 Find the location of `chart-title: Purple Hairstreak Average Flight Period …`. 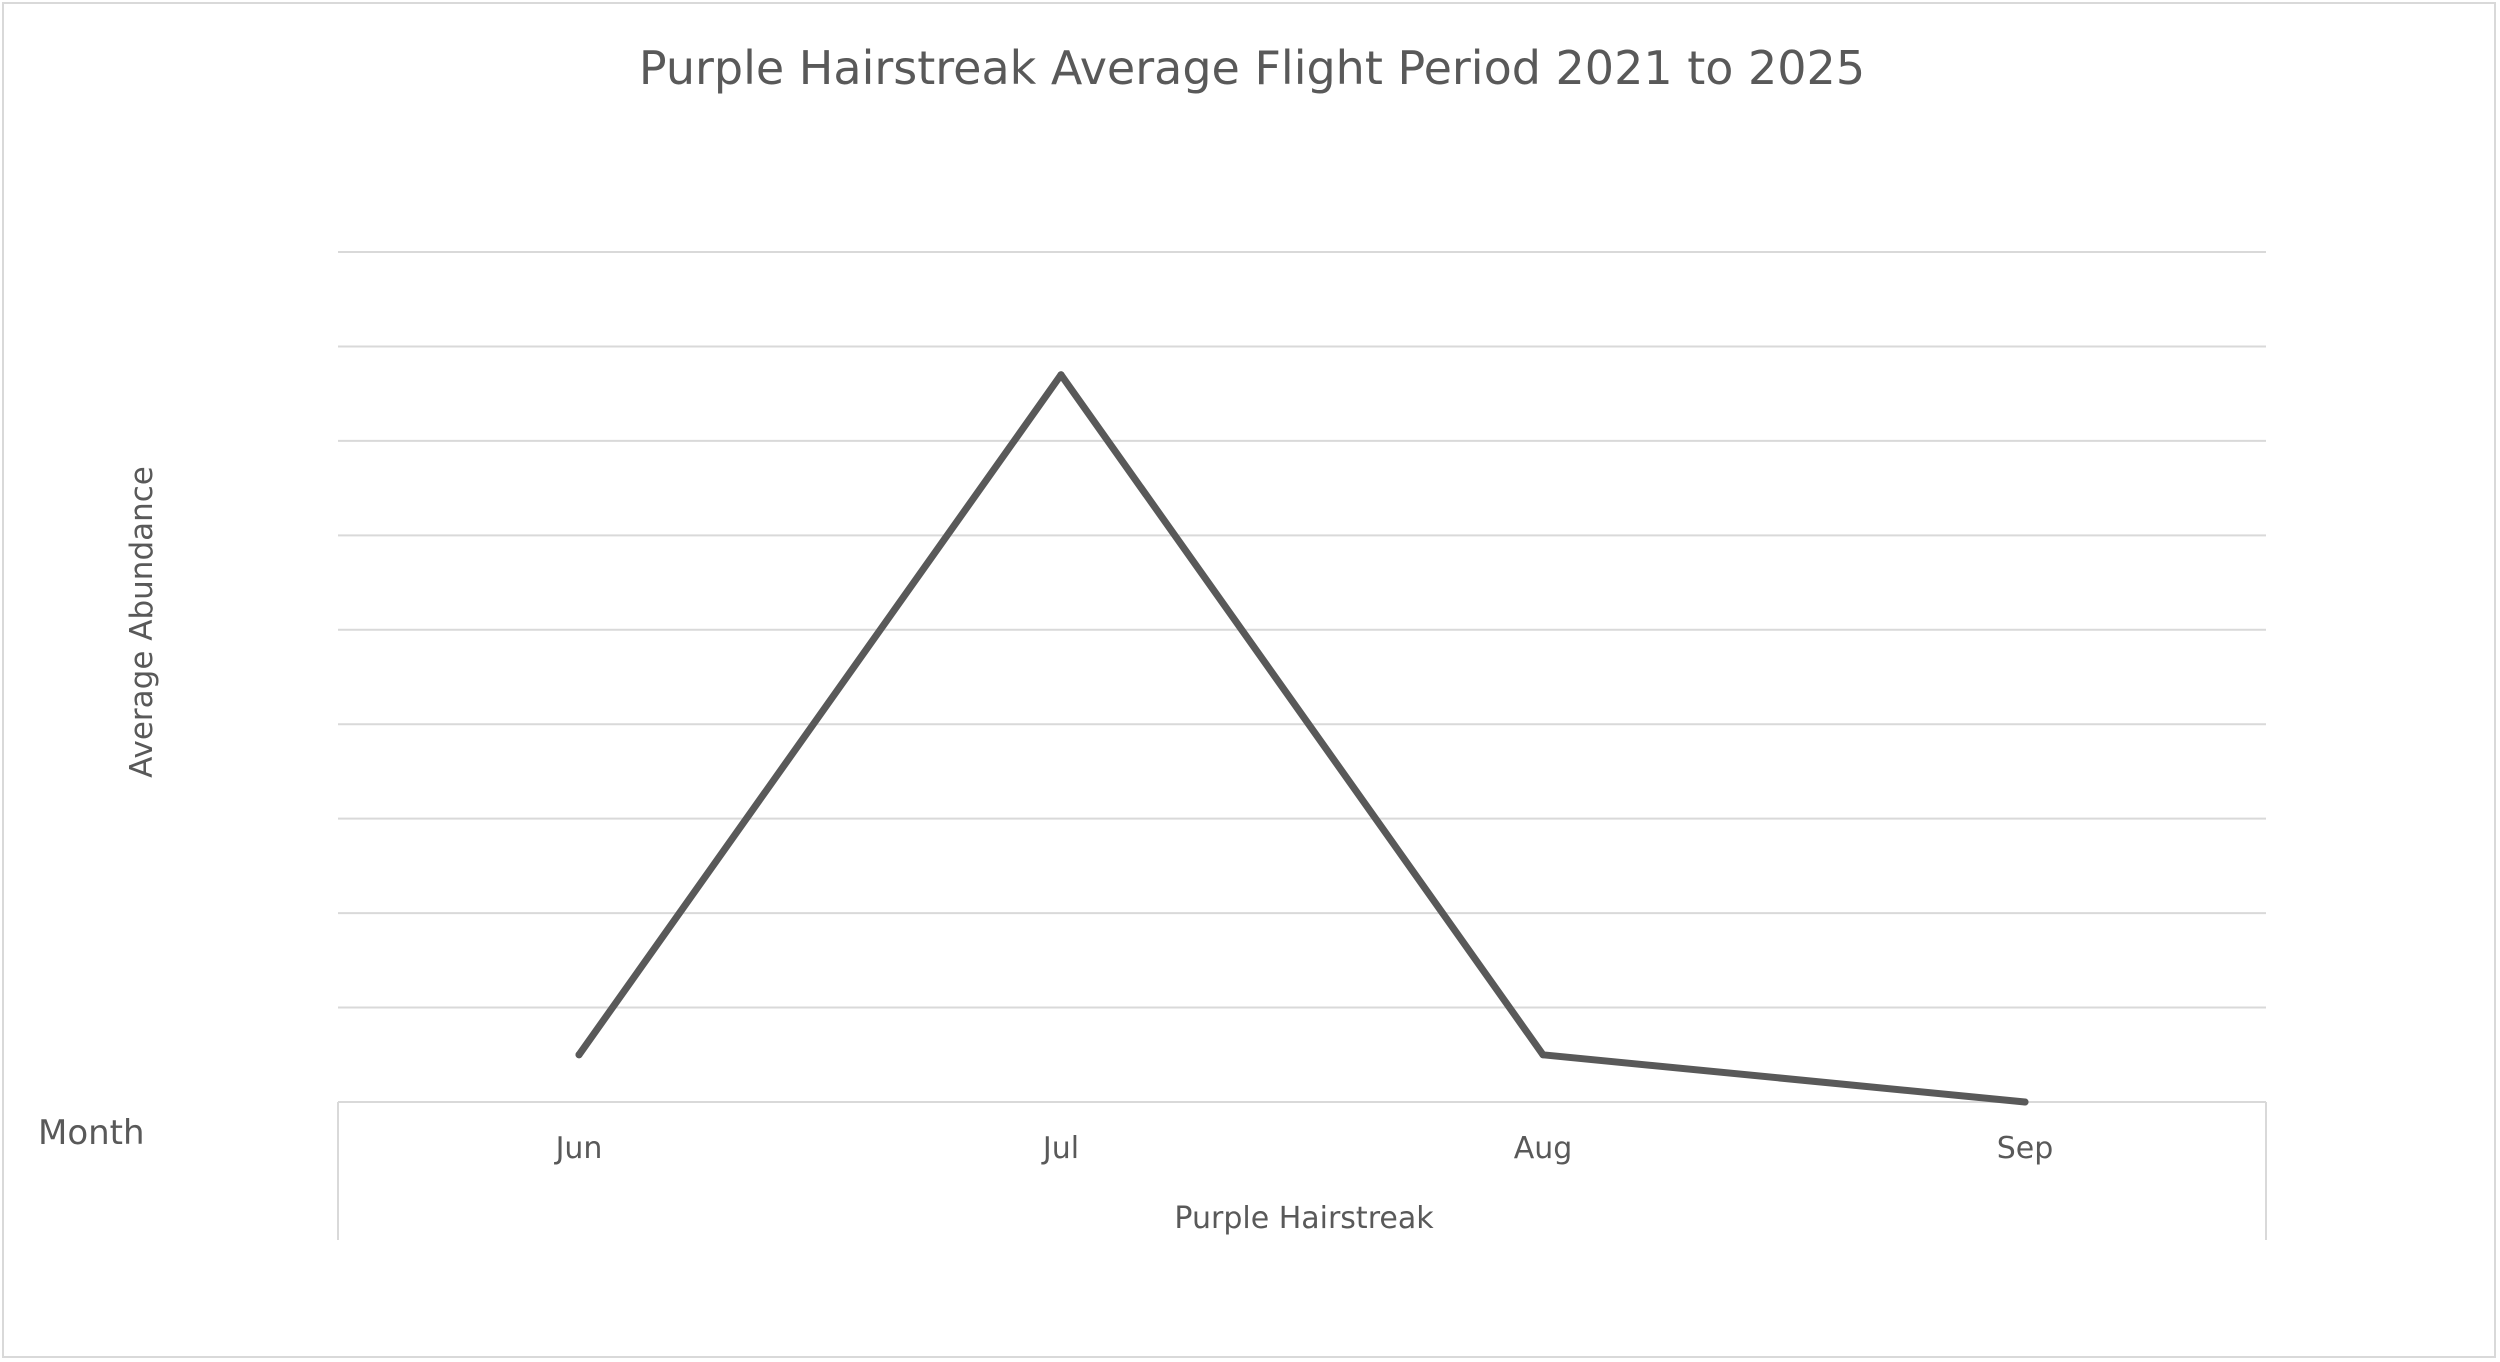

chart-title: Purple Hairstreak Average Flight Period … is located at coordinates (1252, 68).